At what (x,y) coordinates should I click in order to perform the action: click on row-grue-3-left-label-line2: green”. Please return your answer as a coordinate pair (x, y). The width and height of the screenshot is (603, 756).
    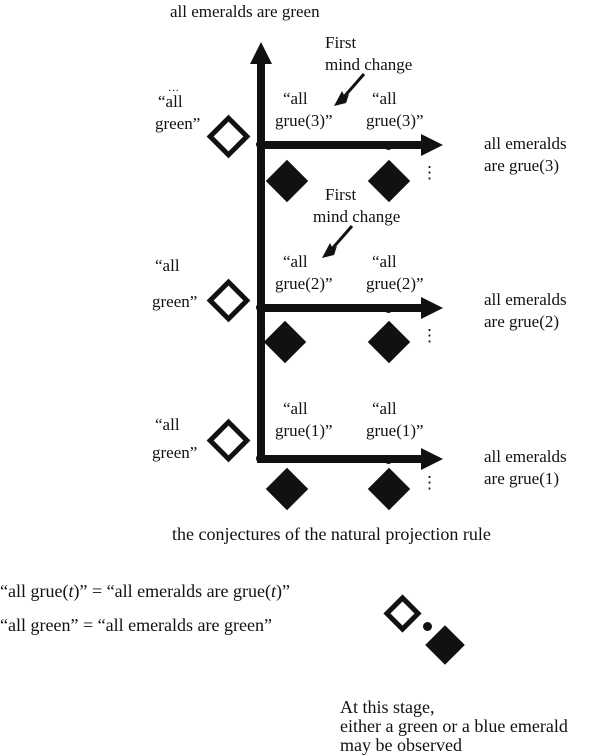
    Looking at the image, I should click on (178, 123).